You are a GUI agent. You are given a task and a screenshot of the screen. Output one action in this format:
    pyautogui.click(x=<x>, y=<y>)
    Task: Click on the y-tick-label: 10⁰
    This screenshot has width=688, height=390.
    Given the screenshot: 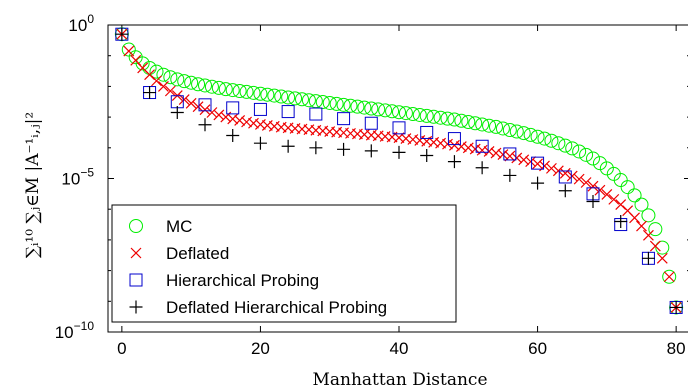 What is the action you would take?
    pyautogui.click(x=81, y=23)
    